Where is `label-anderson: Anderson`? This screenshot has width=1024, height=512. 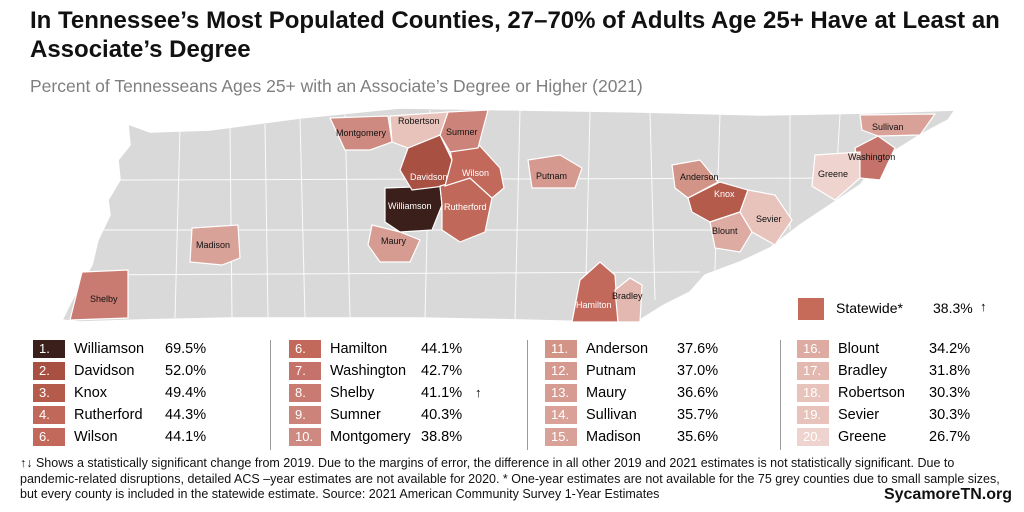
label-anderson: Anderson is located at coordinates (699, 177).